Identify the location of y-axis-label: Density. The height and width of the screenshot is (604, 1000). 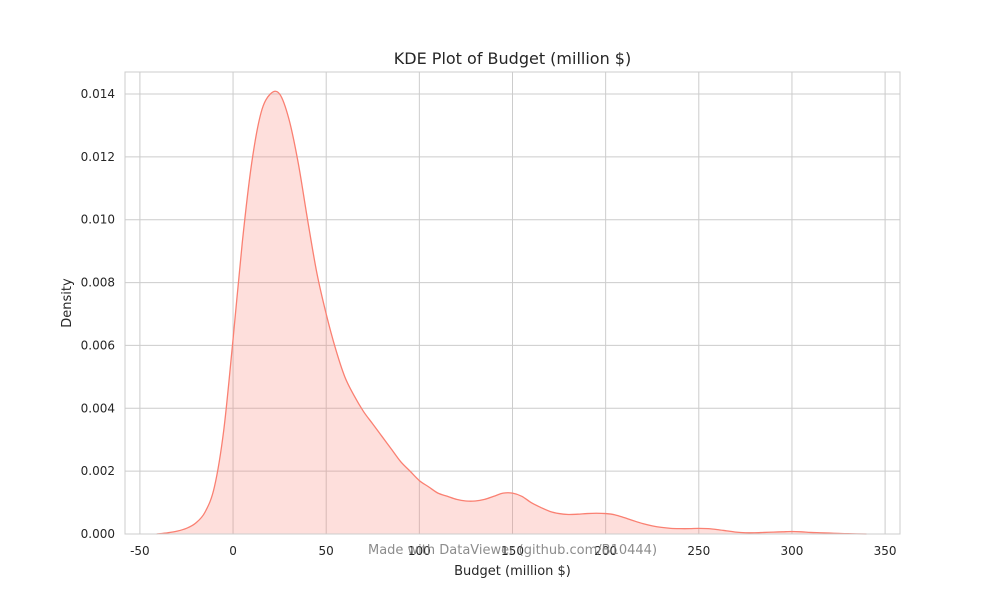
(67, 303).